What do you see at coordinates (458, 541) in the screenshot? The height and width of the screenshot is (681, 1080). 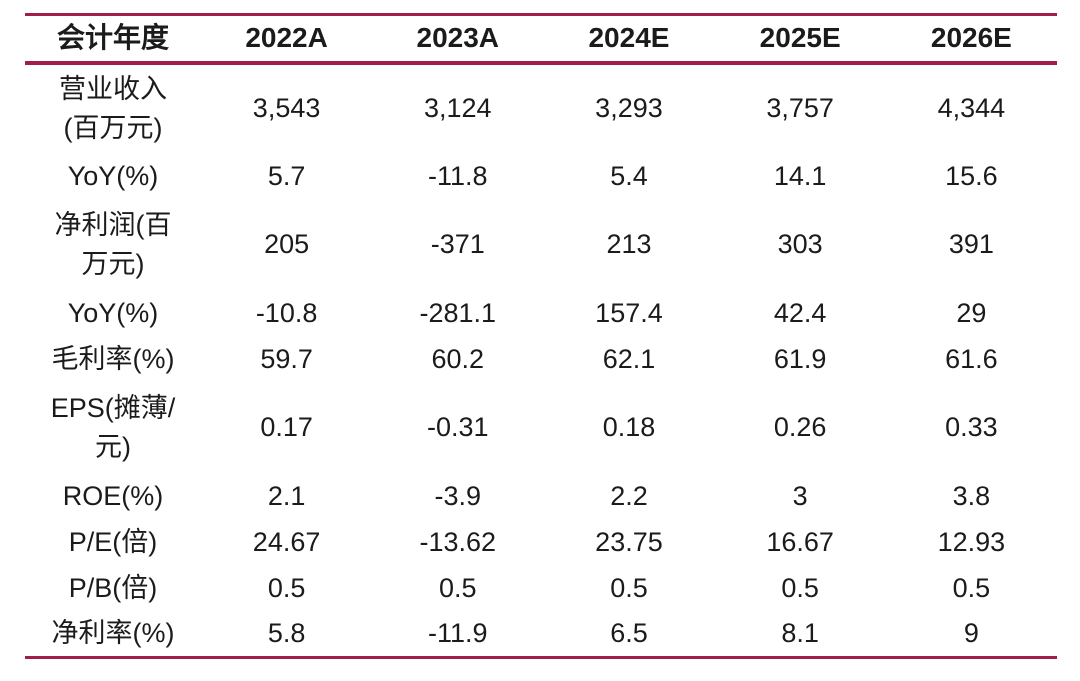 I see `table-cell: -13.62` at bounding box center [458, 541].